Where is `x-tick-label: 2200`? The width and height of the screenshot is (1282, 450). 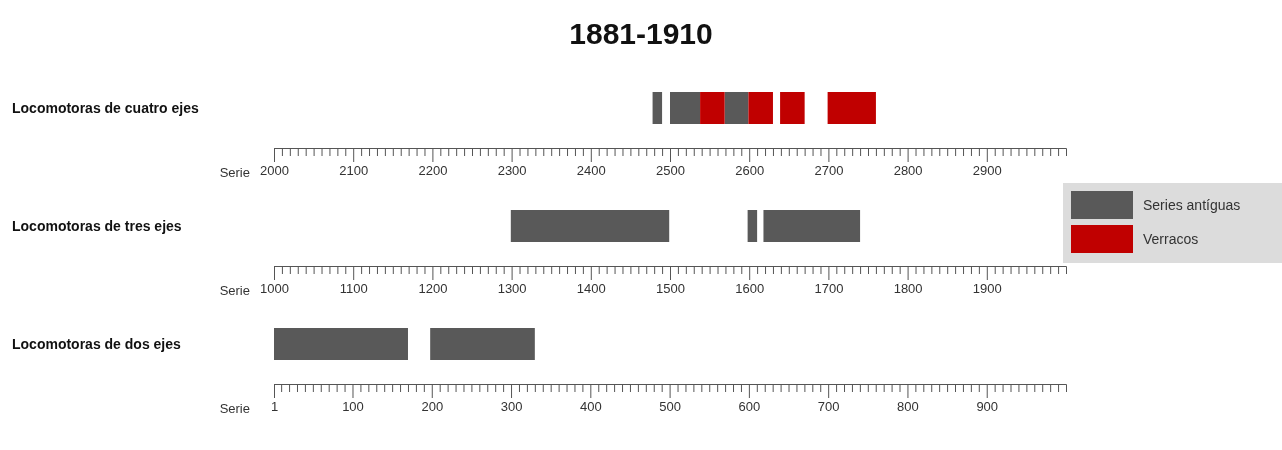
x-tick-label: 2200 is located at coordinates (433, 171).